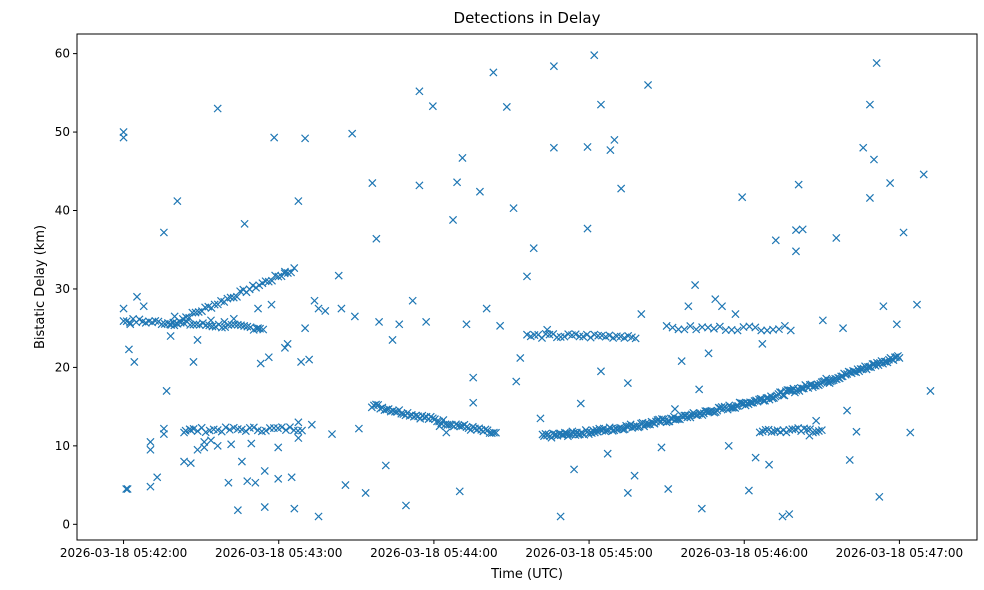 Image resolution: width=984 pixels, height=590 pixels. Describe the element at coordinates (744, 553) in the screenshot. I see `x-tick-label: 2026-03-18 05:46:00` at that location.